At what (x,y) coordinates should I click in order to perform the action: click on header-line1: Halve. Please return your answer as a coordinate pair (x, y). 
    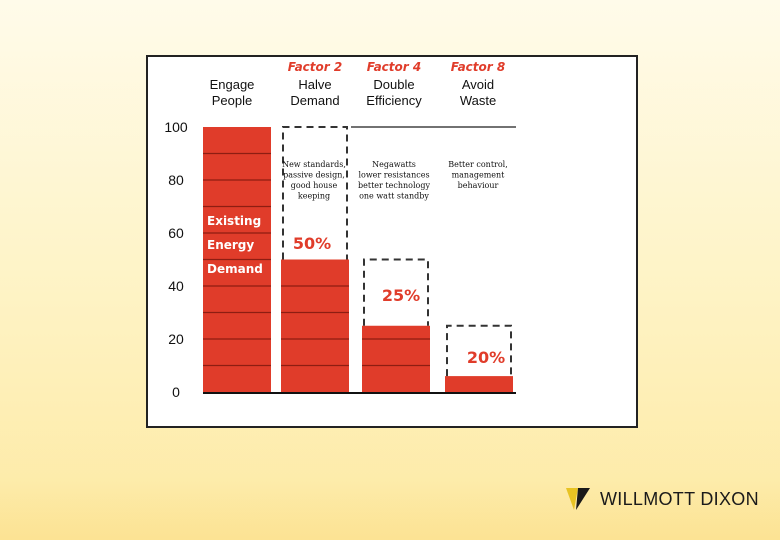
    Looking at the image, I should click on (314, 84).